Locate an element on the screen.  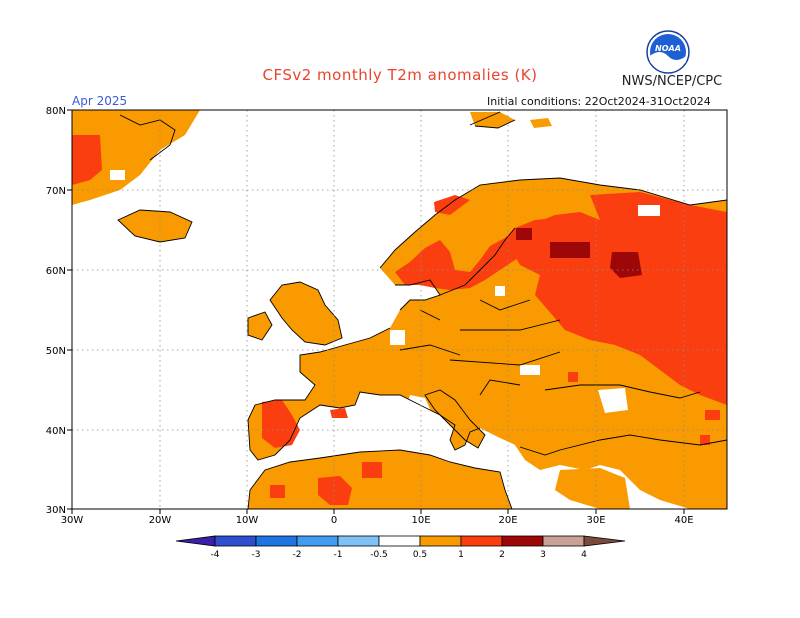
colorbar-labels: -4 -3 -2 -1 -0.5 0.5 1 2 3 4 is located at coordinates (399, 555).